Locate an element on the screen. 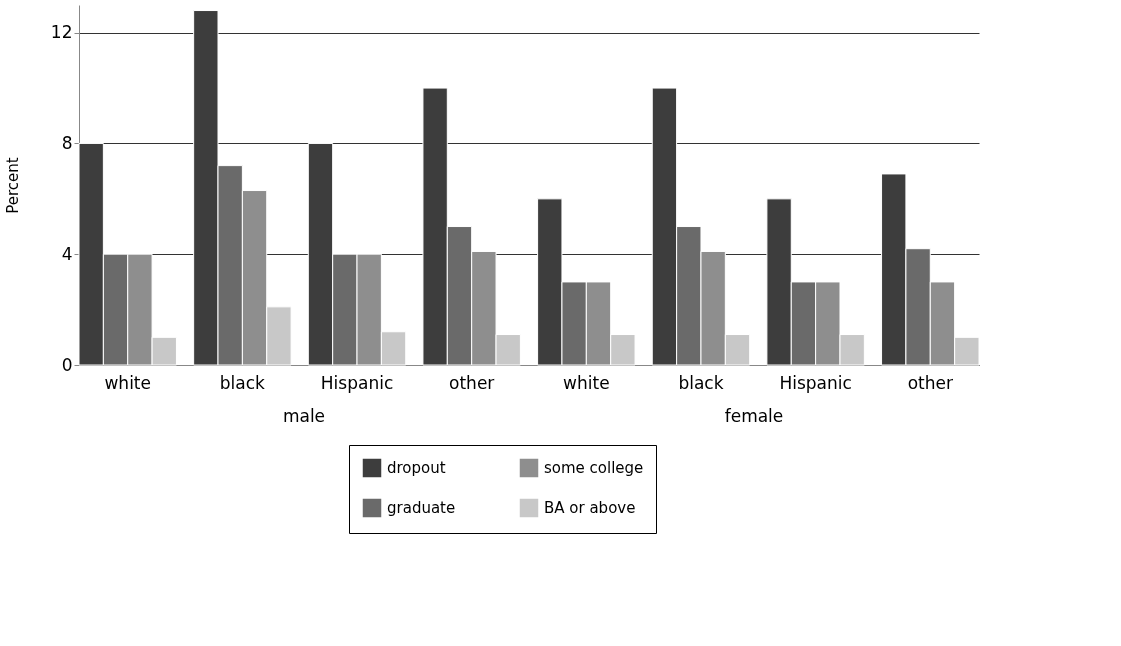 Image resolution: width=1121 pixels, height=646 pixels. y-tick-label: 0 is located at coordinates (67, 364).